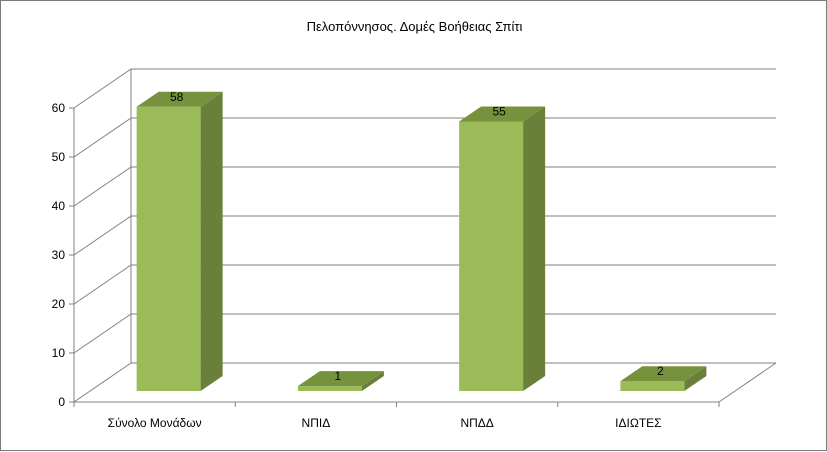 The image size is (827, 452). I want to click on x-tick-label: Σύνολο Μονάδων, so click(155, 423).